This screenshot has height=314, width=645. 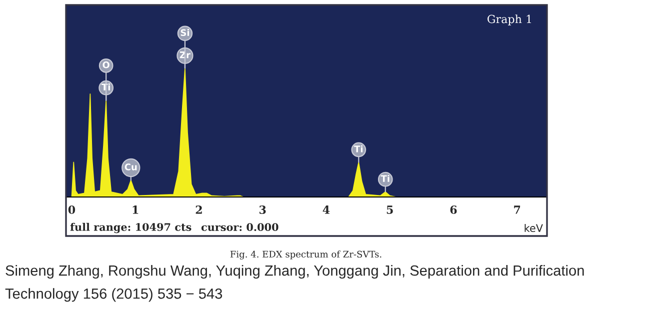 What do you see at coordinates (517, 210) in the screenshot?
I see `x-tick-label: 7` at bounding box center [517, 210].